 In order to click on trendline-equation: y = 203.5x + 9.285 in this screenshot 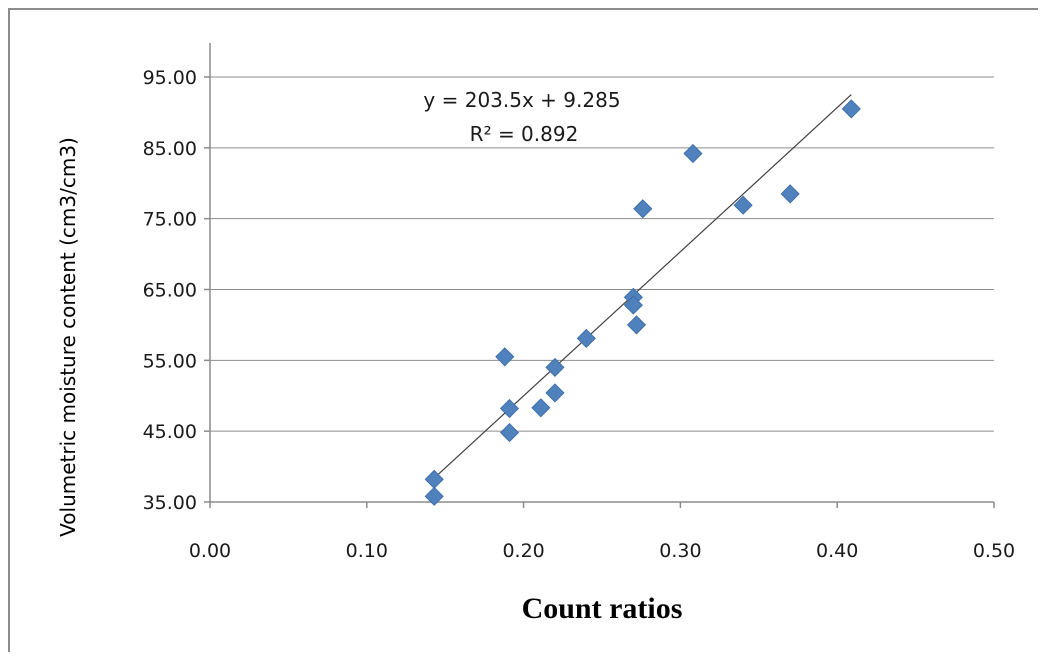, I will do `click(521, 100)`.